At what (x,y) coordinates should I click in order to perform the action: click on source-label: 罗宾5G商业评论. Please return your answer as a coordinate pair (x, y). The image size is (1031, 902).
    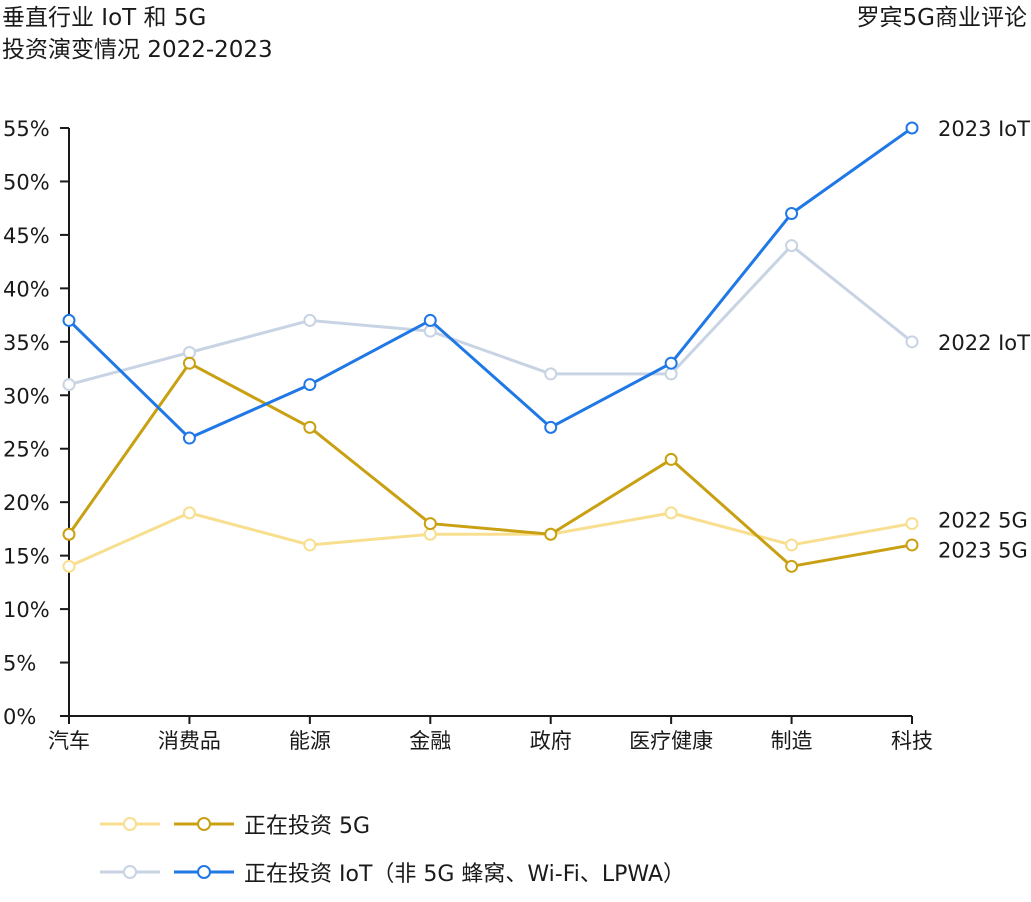
    Looking at the image, I should click on (941, 18).